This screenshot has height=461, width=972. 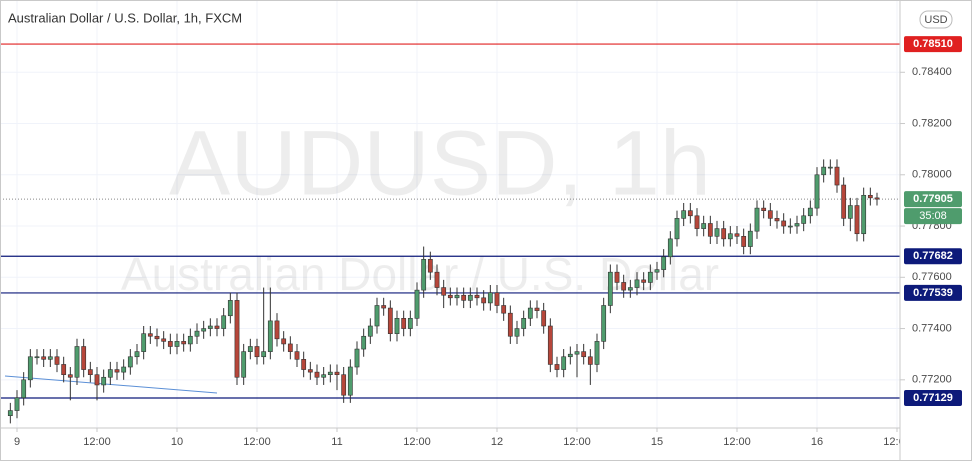 What do you see at coordinates (933, 256) in the screenshot?
I see `level-label: 0.77682` at bounding box center [933, 256].